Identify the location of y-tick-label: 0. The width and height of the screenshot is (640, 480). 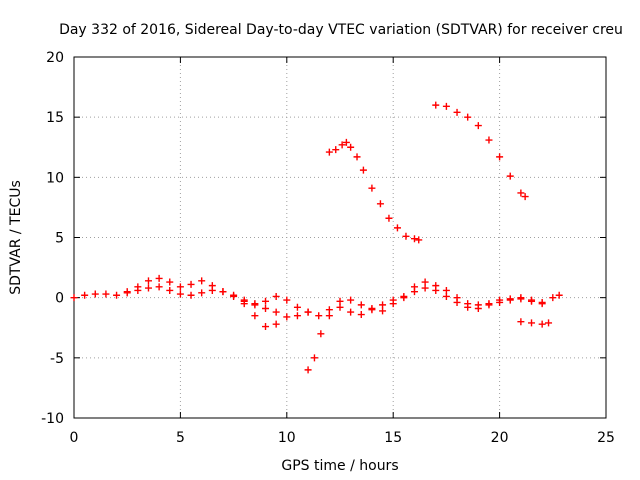
(59, 299).